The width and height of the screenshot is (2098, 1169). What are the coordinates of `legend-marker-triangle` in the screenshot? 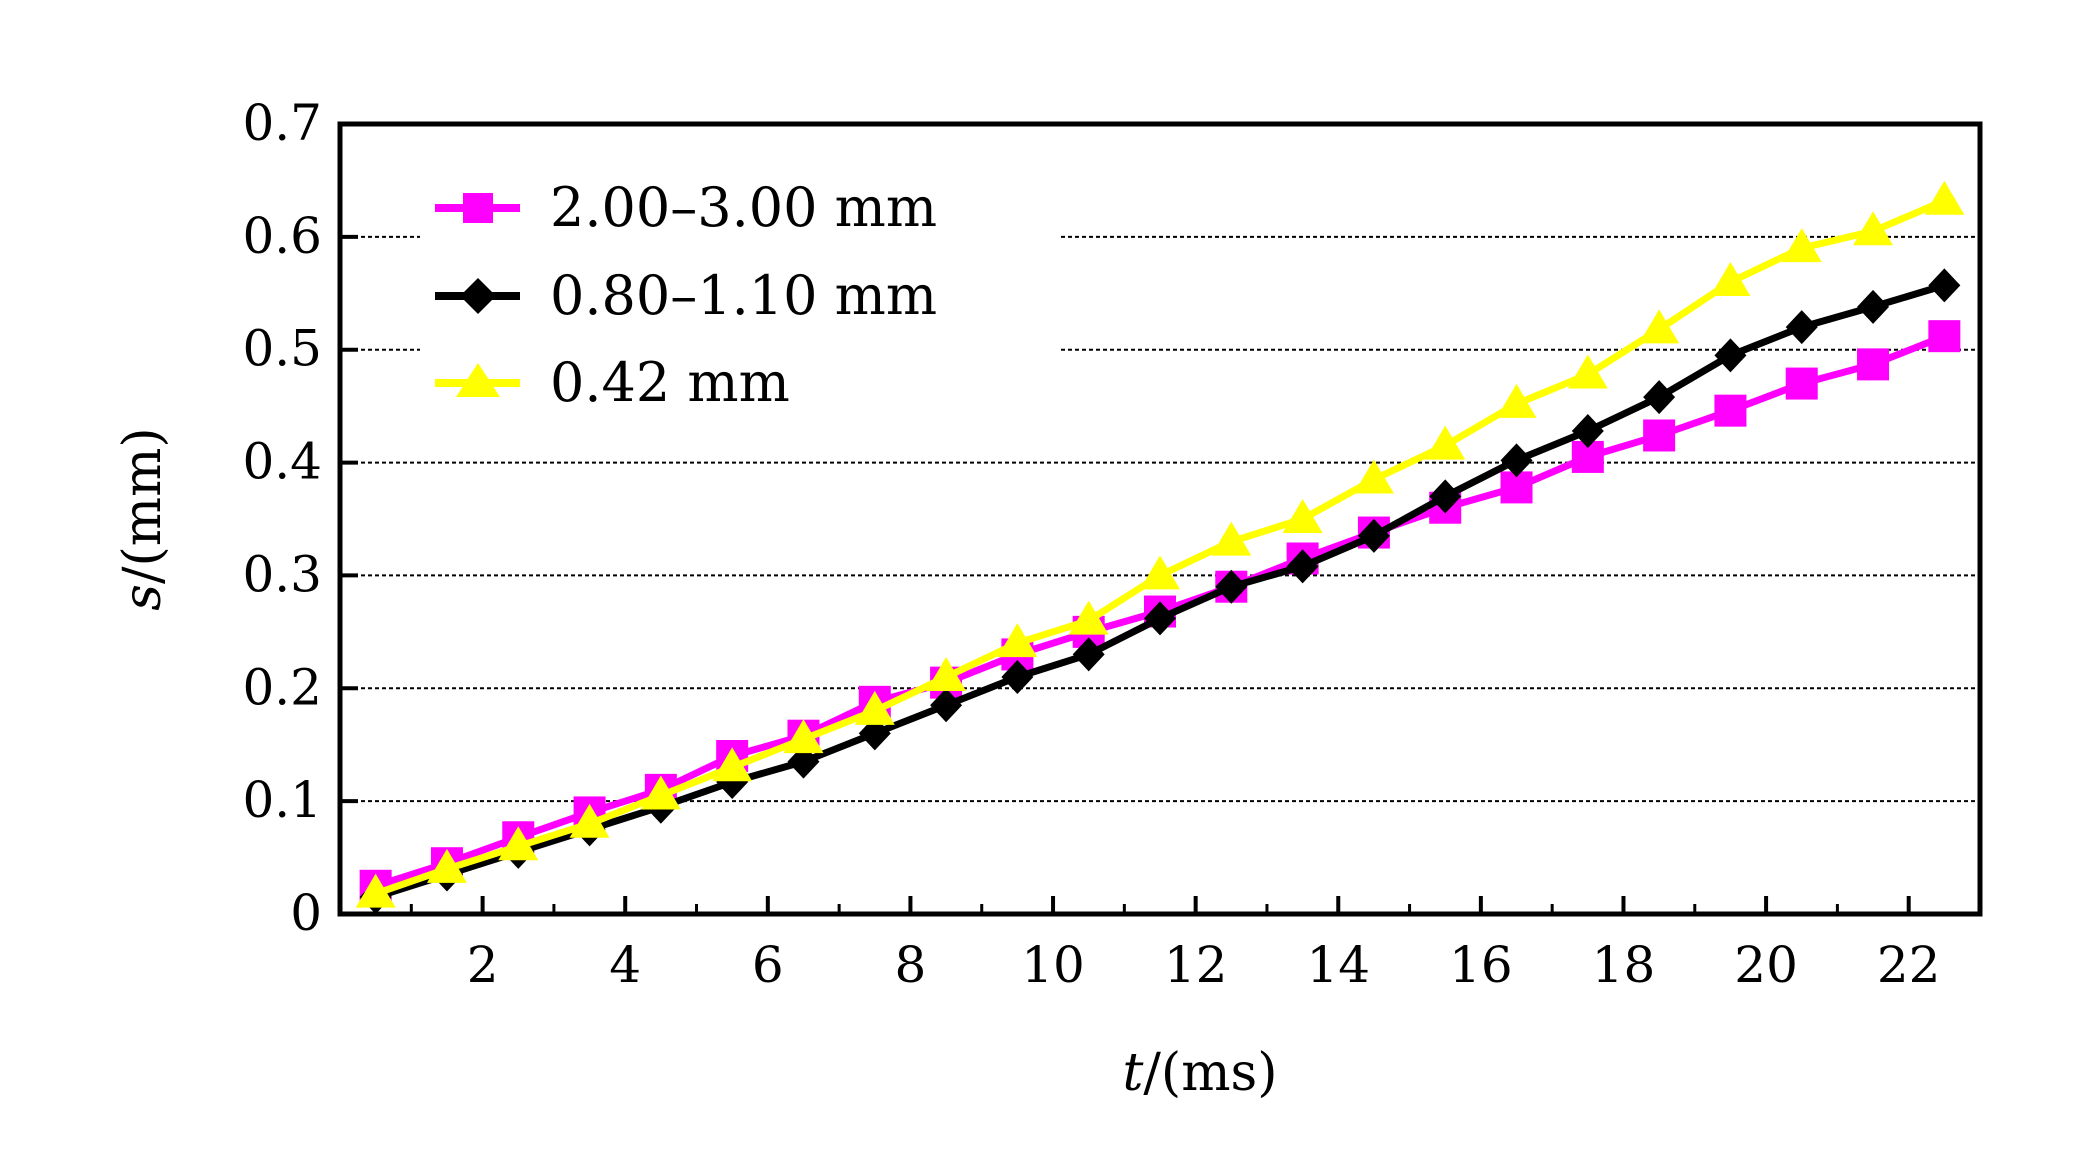 It's located at (478, 380).